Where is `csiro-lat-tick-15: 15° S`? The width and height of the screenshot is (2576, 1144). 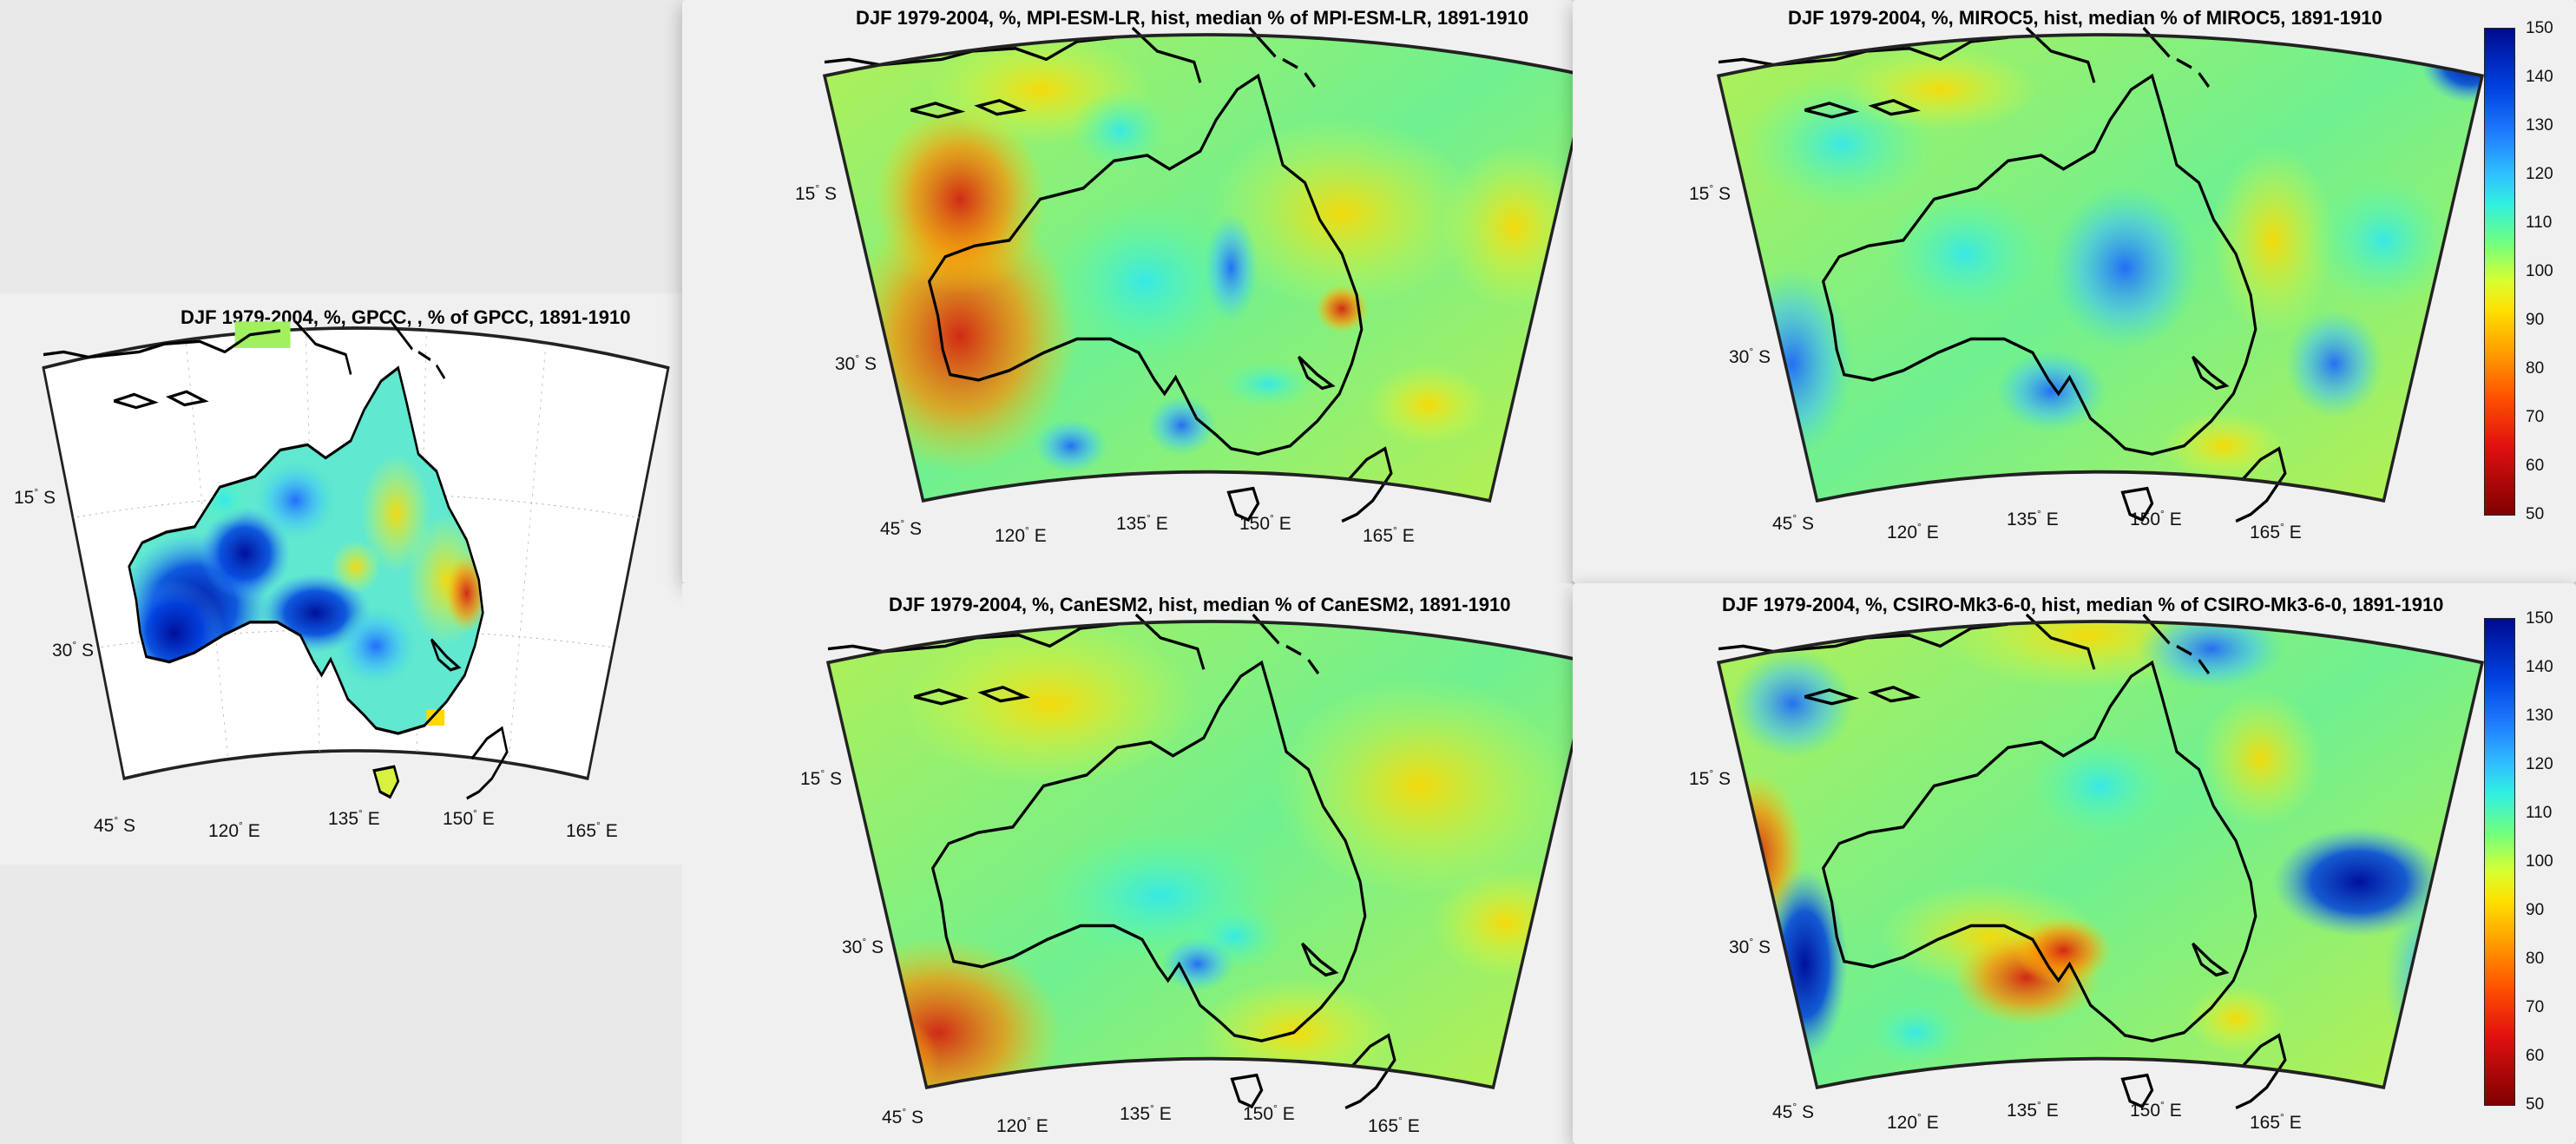
csiro-lat-tick-15: 15° S is located at coordinates (1710, 778).